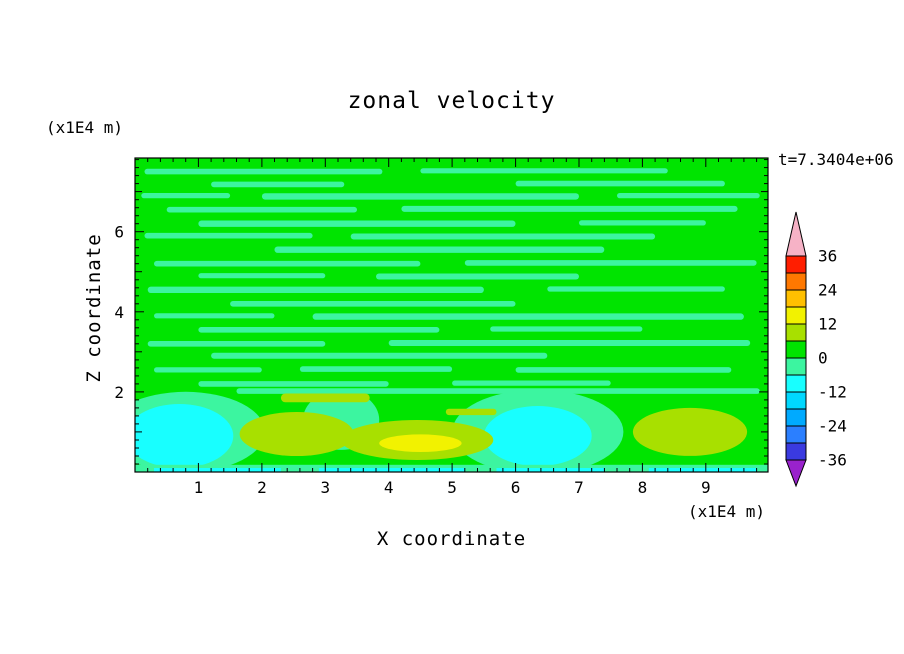 The height and width of the screenshot is (654, 904). What do you see at coordinates (832, 392) in the screenshot?
I see `svg-text: -12` at bounding box center [832, 392].